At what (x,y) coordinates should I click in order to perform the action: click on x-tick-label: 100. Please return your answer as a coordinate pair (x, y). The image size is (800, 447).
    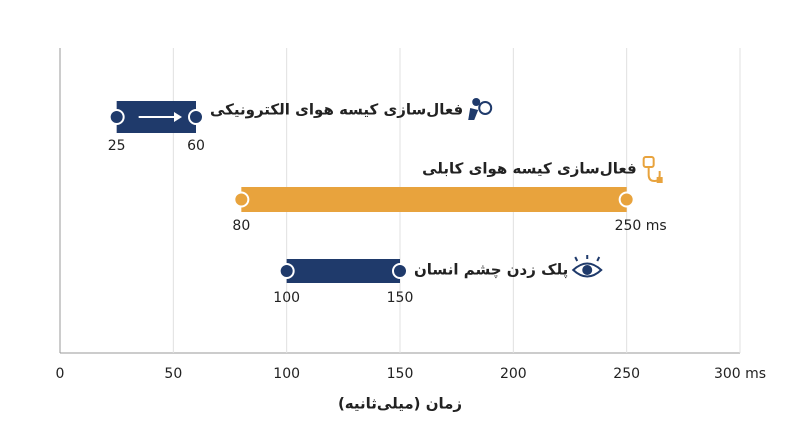
    Looking at the image, I should click on (286, 374).